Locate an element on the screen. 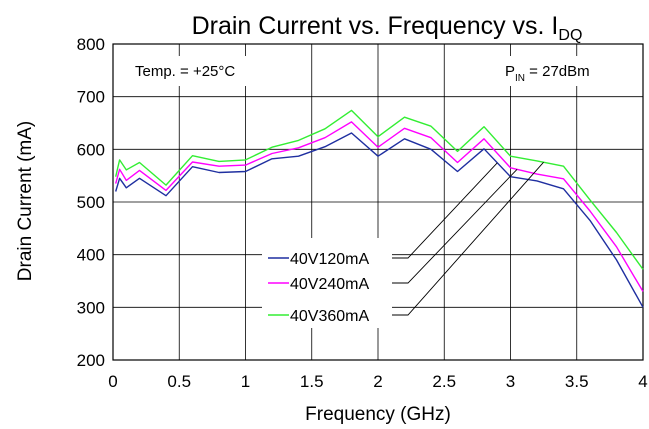  x-tick-label: 4 is located at coordinates (642, 381).